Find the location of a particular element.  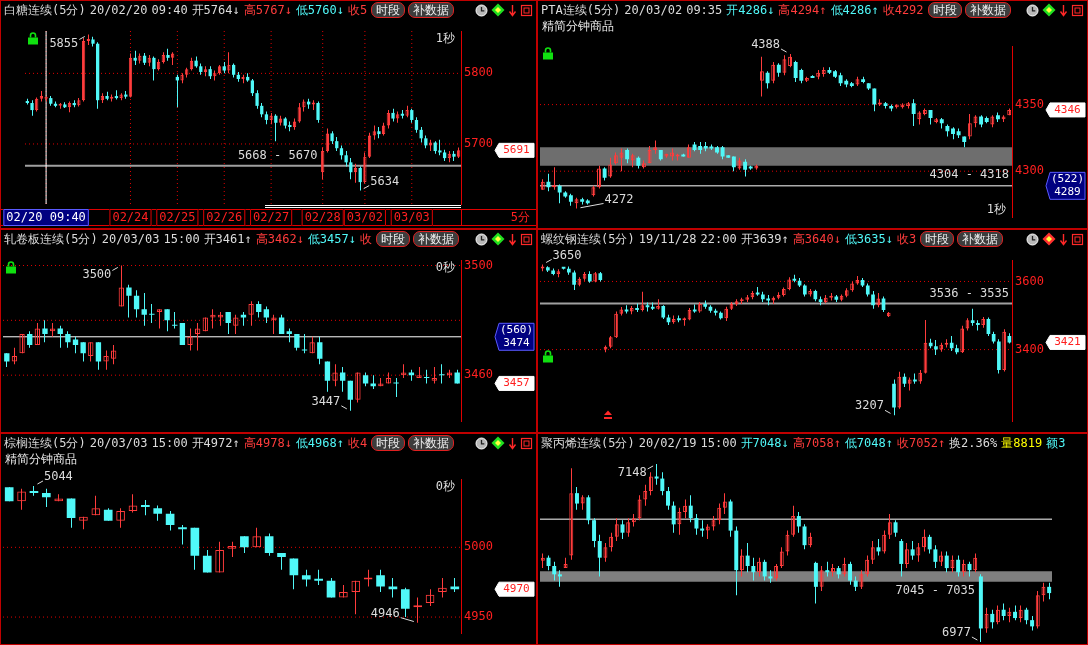

annotation: 3500 is located at coordinates (97, 273).